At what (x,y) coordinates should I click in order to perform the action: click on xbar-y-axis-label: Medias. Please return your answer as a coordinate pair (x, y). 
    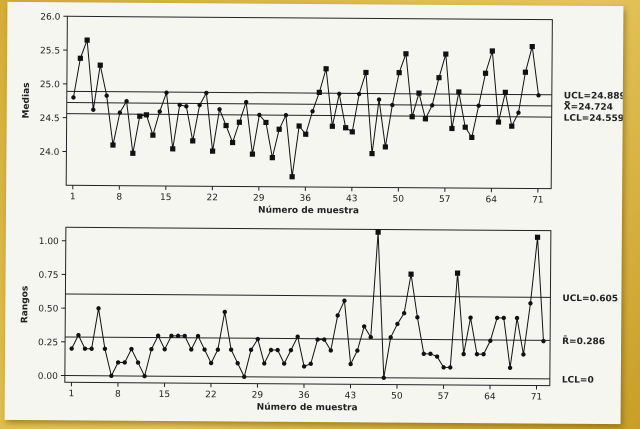
    Looking at the image, I should click on (27, 100).